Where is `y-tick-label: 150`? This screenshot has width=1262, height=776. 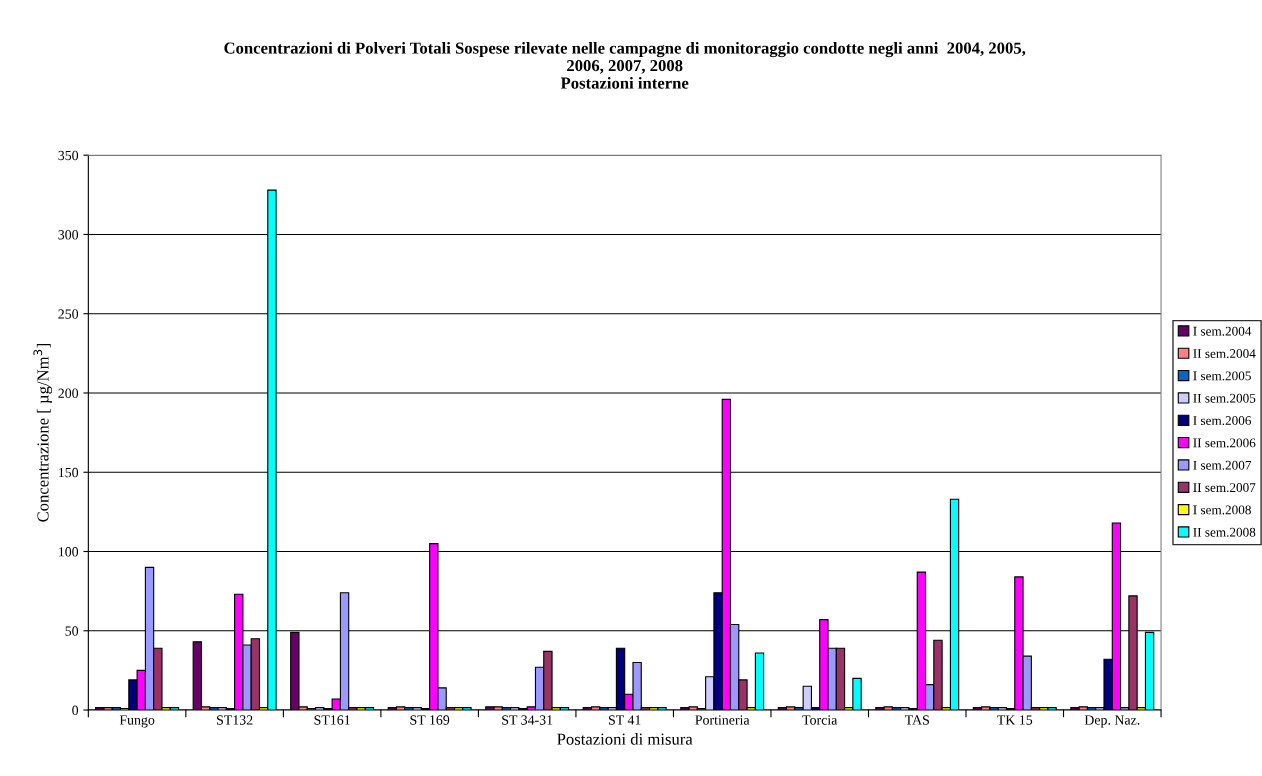 y-tick-label: 150 is located at coordinates (69, 472).